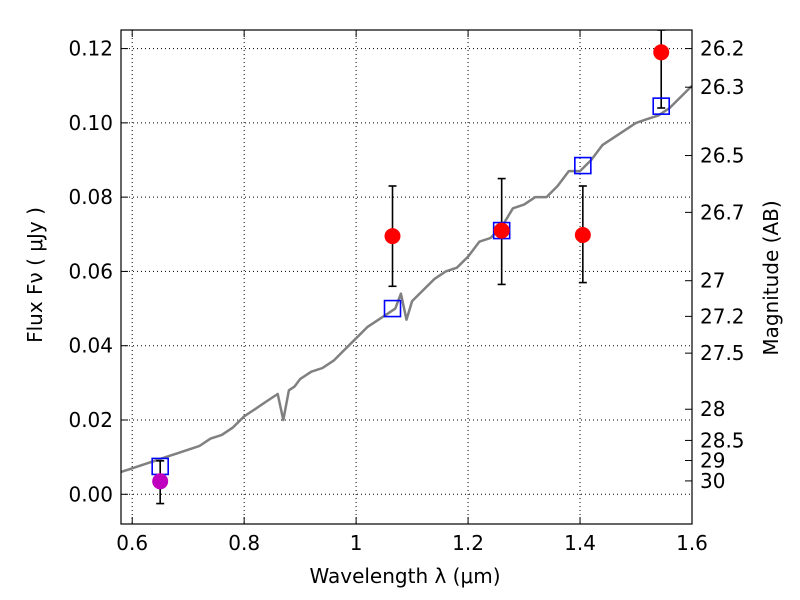 This screenshot has width=800, height=600. What do you see at coordinates (132, 543) in the screenshot?
I see `x-tick-label: 0.6` at bounding box center [132, 543].